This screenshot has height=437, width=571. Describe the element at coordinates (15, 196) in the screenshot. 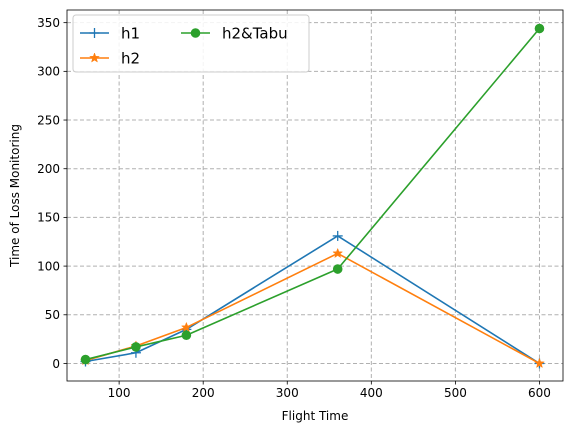

I see `y-axis-label: Time of Loss Monitoring` at that location.